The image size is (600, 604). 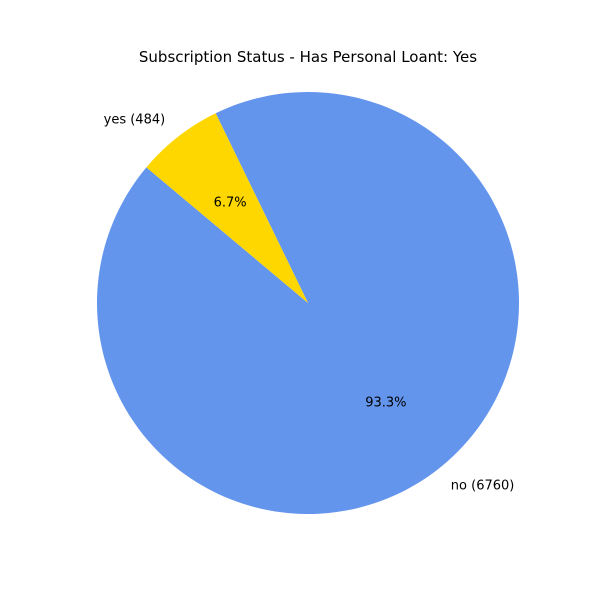 What do you see at coordinates (230, 203) in the screenshot?
I see `pie-percent-label-yes: 6.7%` at bounding box center [230, 203].